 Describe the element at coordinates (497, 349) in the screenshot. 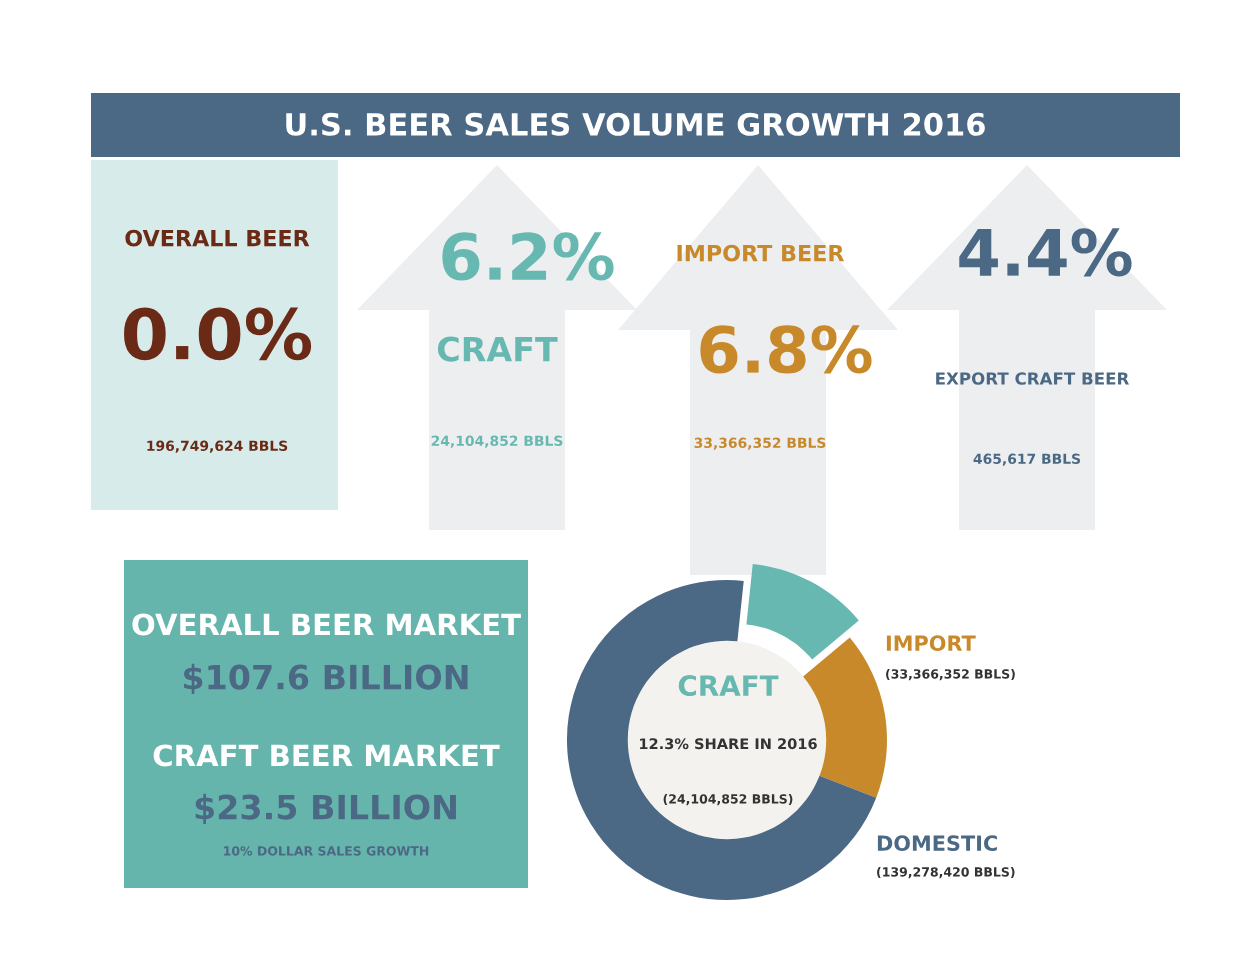

I see `text: CRAFT` at that location.